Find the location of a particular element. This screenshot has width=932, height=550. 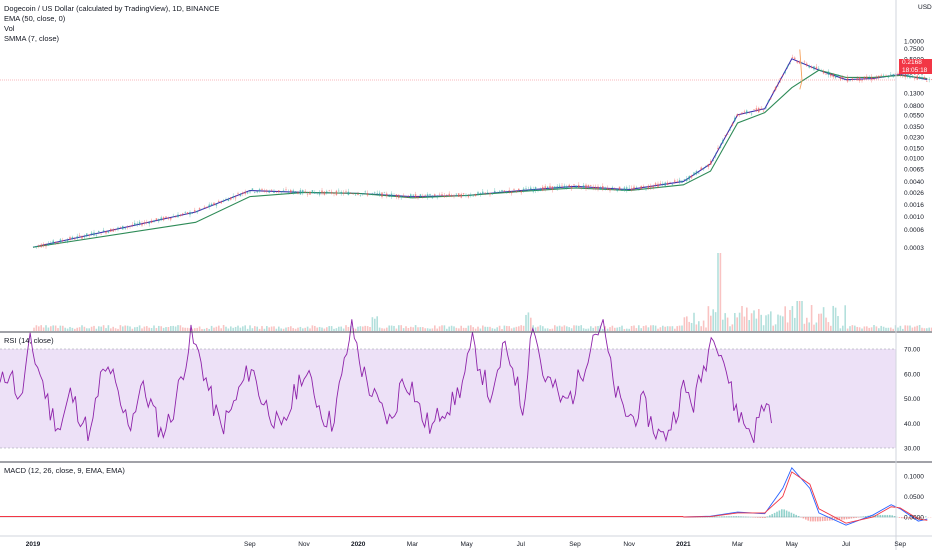

time-tick-label: Mar is located at coordinates (413, 544).